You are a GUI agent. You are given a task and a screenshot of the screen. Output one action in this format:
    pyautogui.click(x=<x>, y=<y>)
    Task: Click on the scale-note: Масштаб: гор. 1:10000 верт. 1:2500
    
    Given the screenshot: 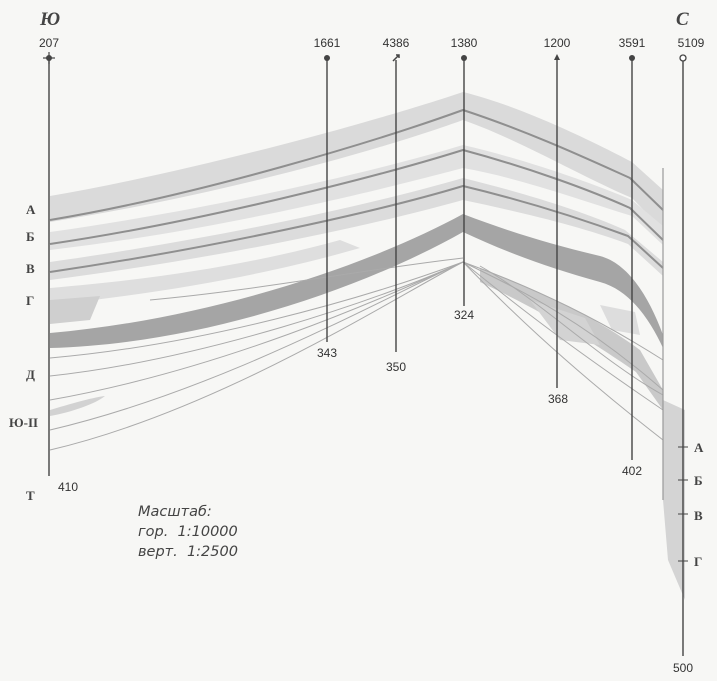 What is the action you would take?
    pyautogui.click(x=188, y=532)
    